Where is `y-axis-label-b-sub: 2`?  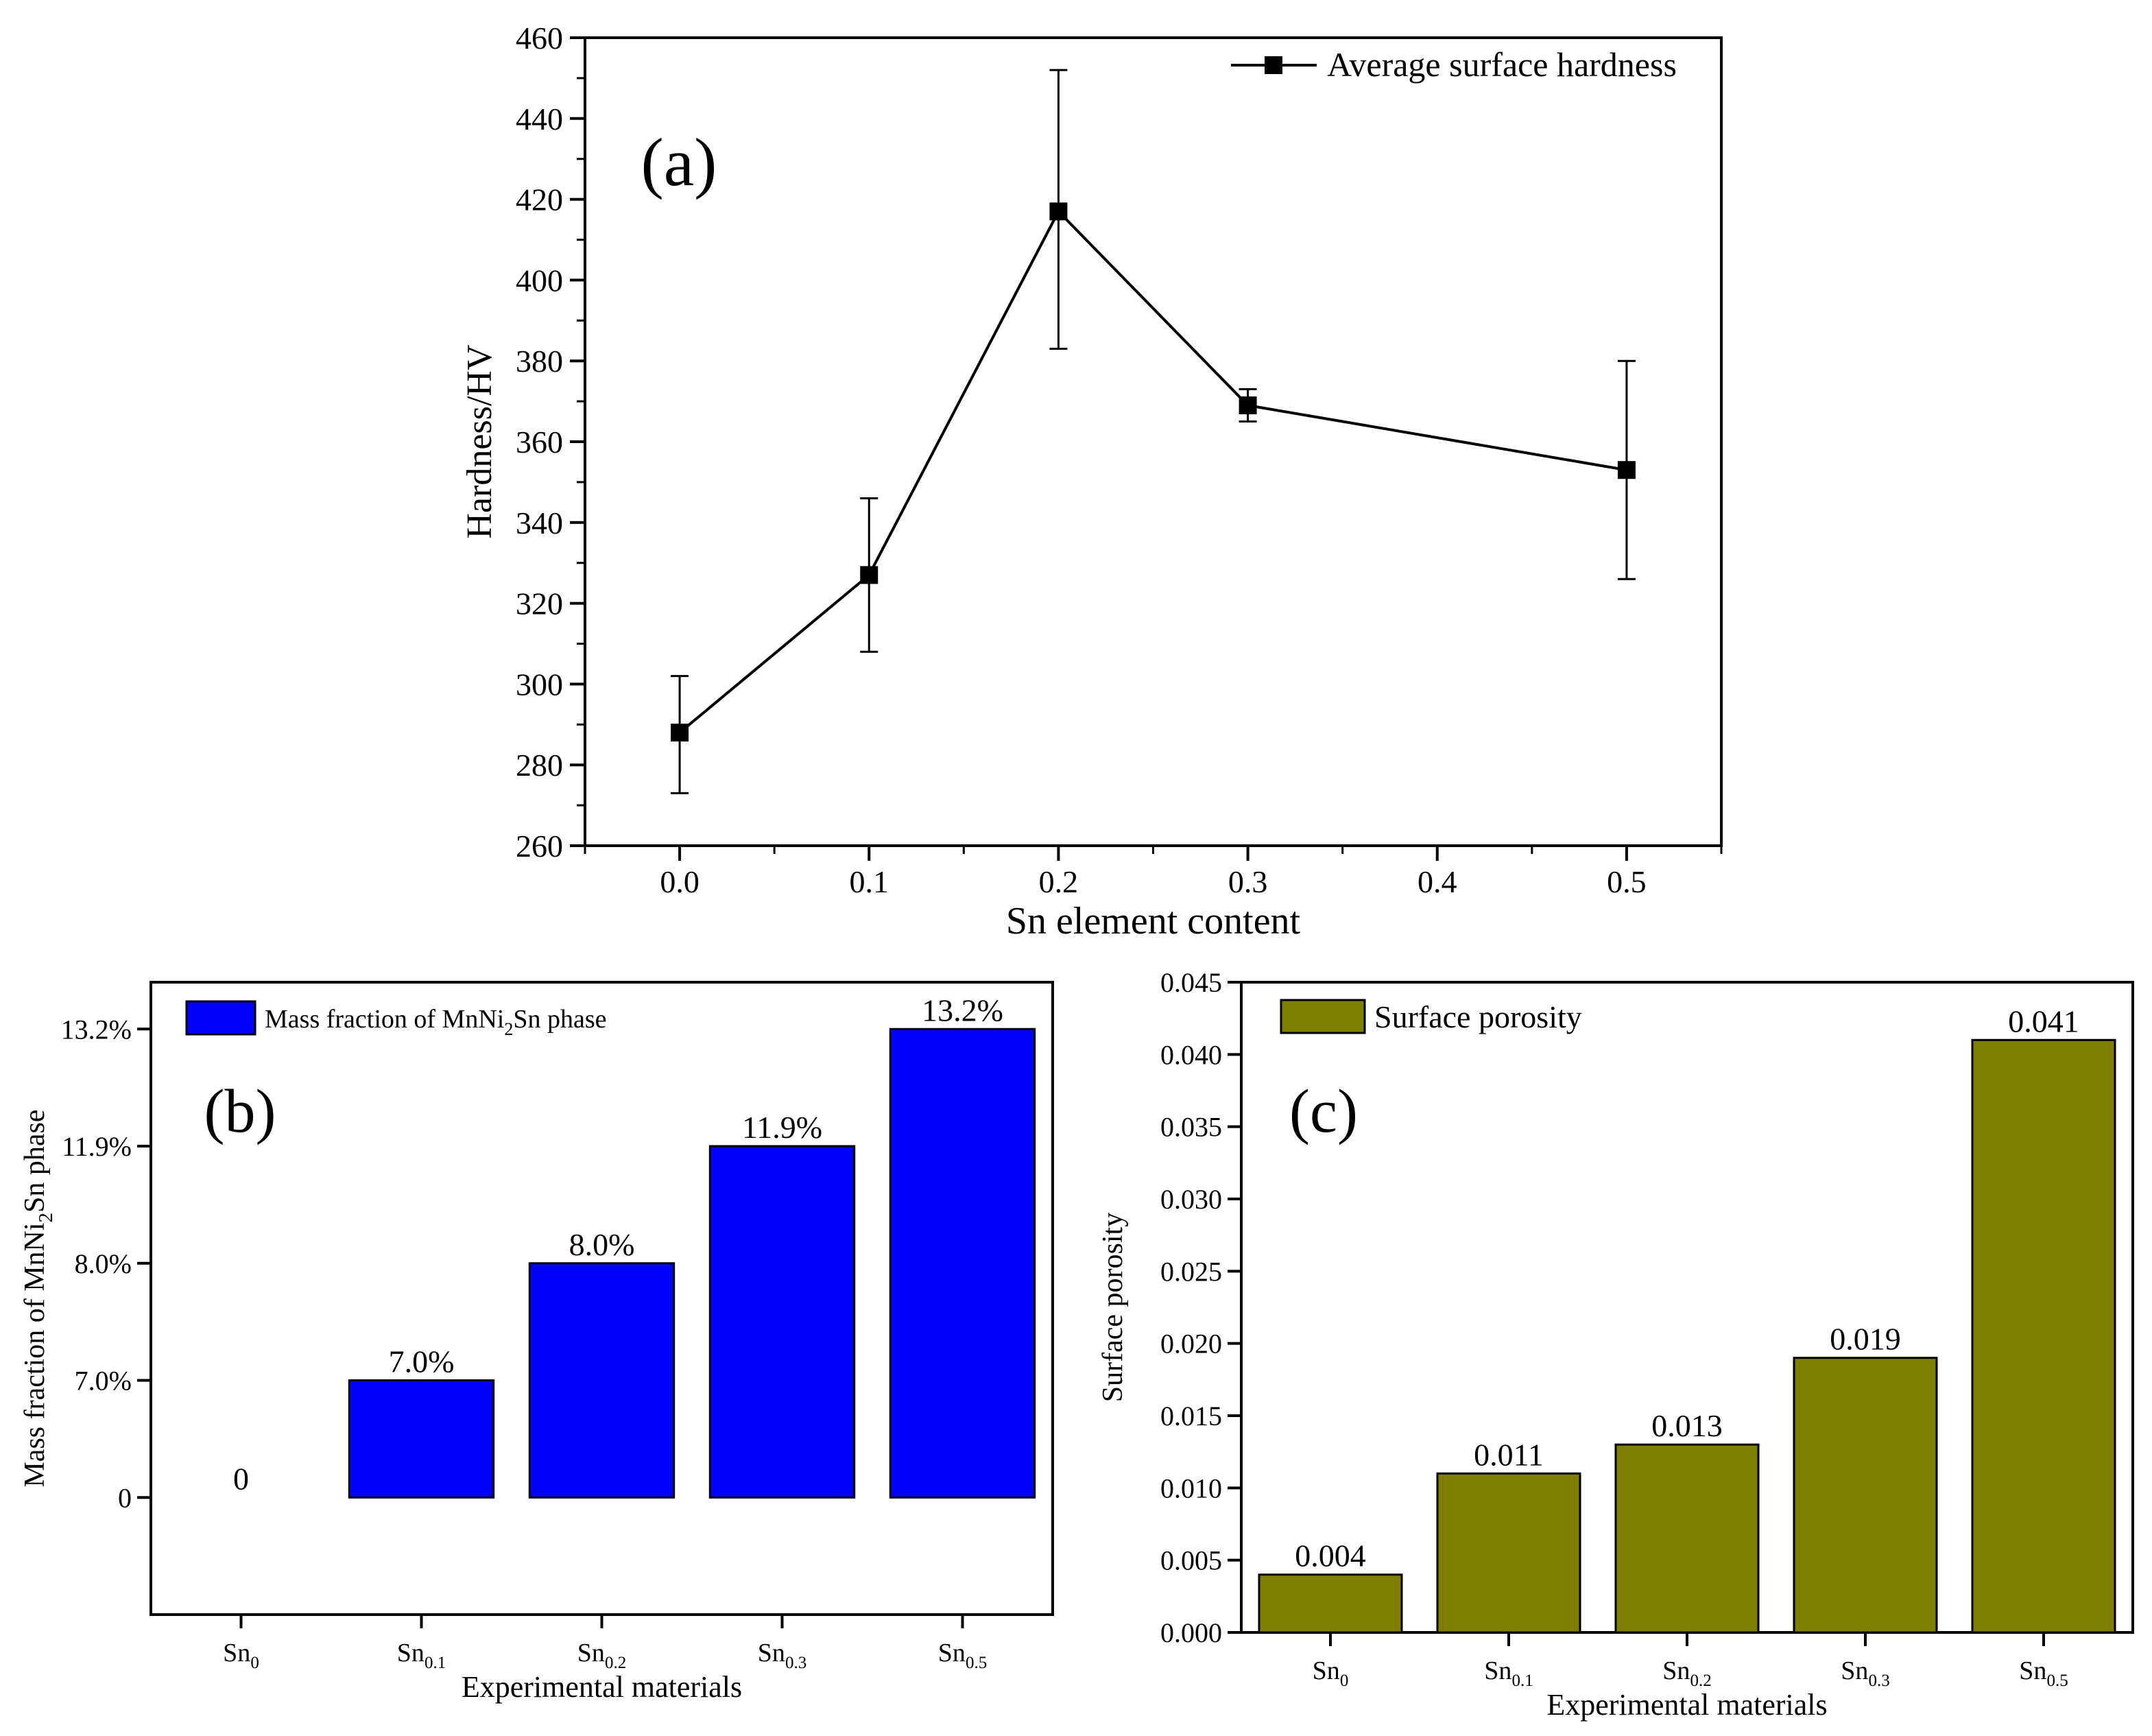 y-axis-label-b-sub: 2 is located at coordinates (46, 1218).